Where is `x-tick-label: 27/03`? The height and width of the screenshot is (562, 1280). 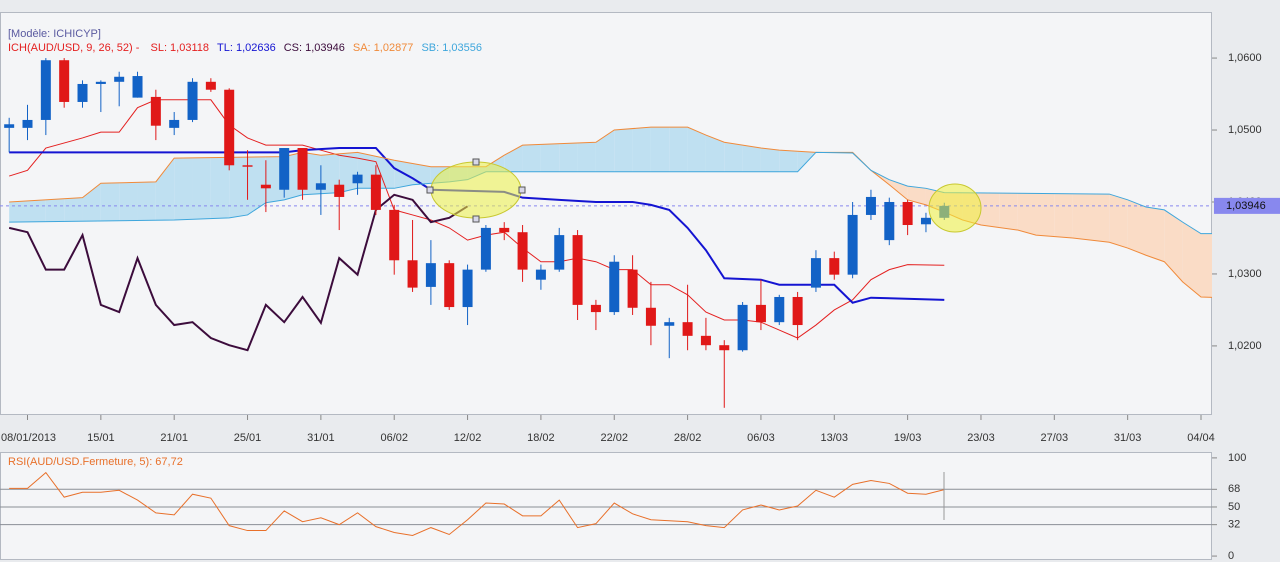 x-tick-label: 27/03 is located at coordinates (1055, 438).